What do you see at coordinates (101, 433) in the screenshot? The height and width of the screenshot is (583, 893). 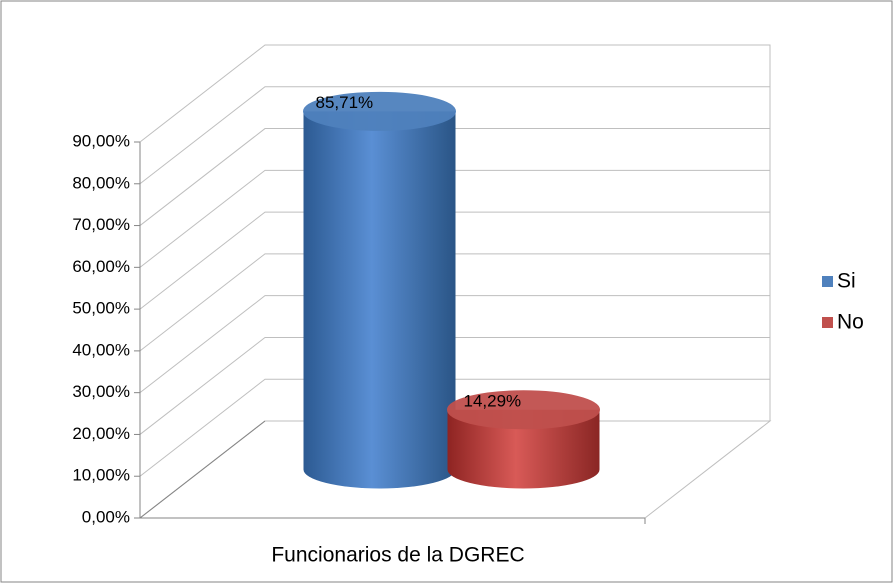 I see `y-tick-label: 20,00%` at bounding box center [101, 433].